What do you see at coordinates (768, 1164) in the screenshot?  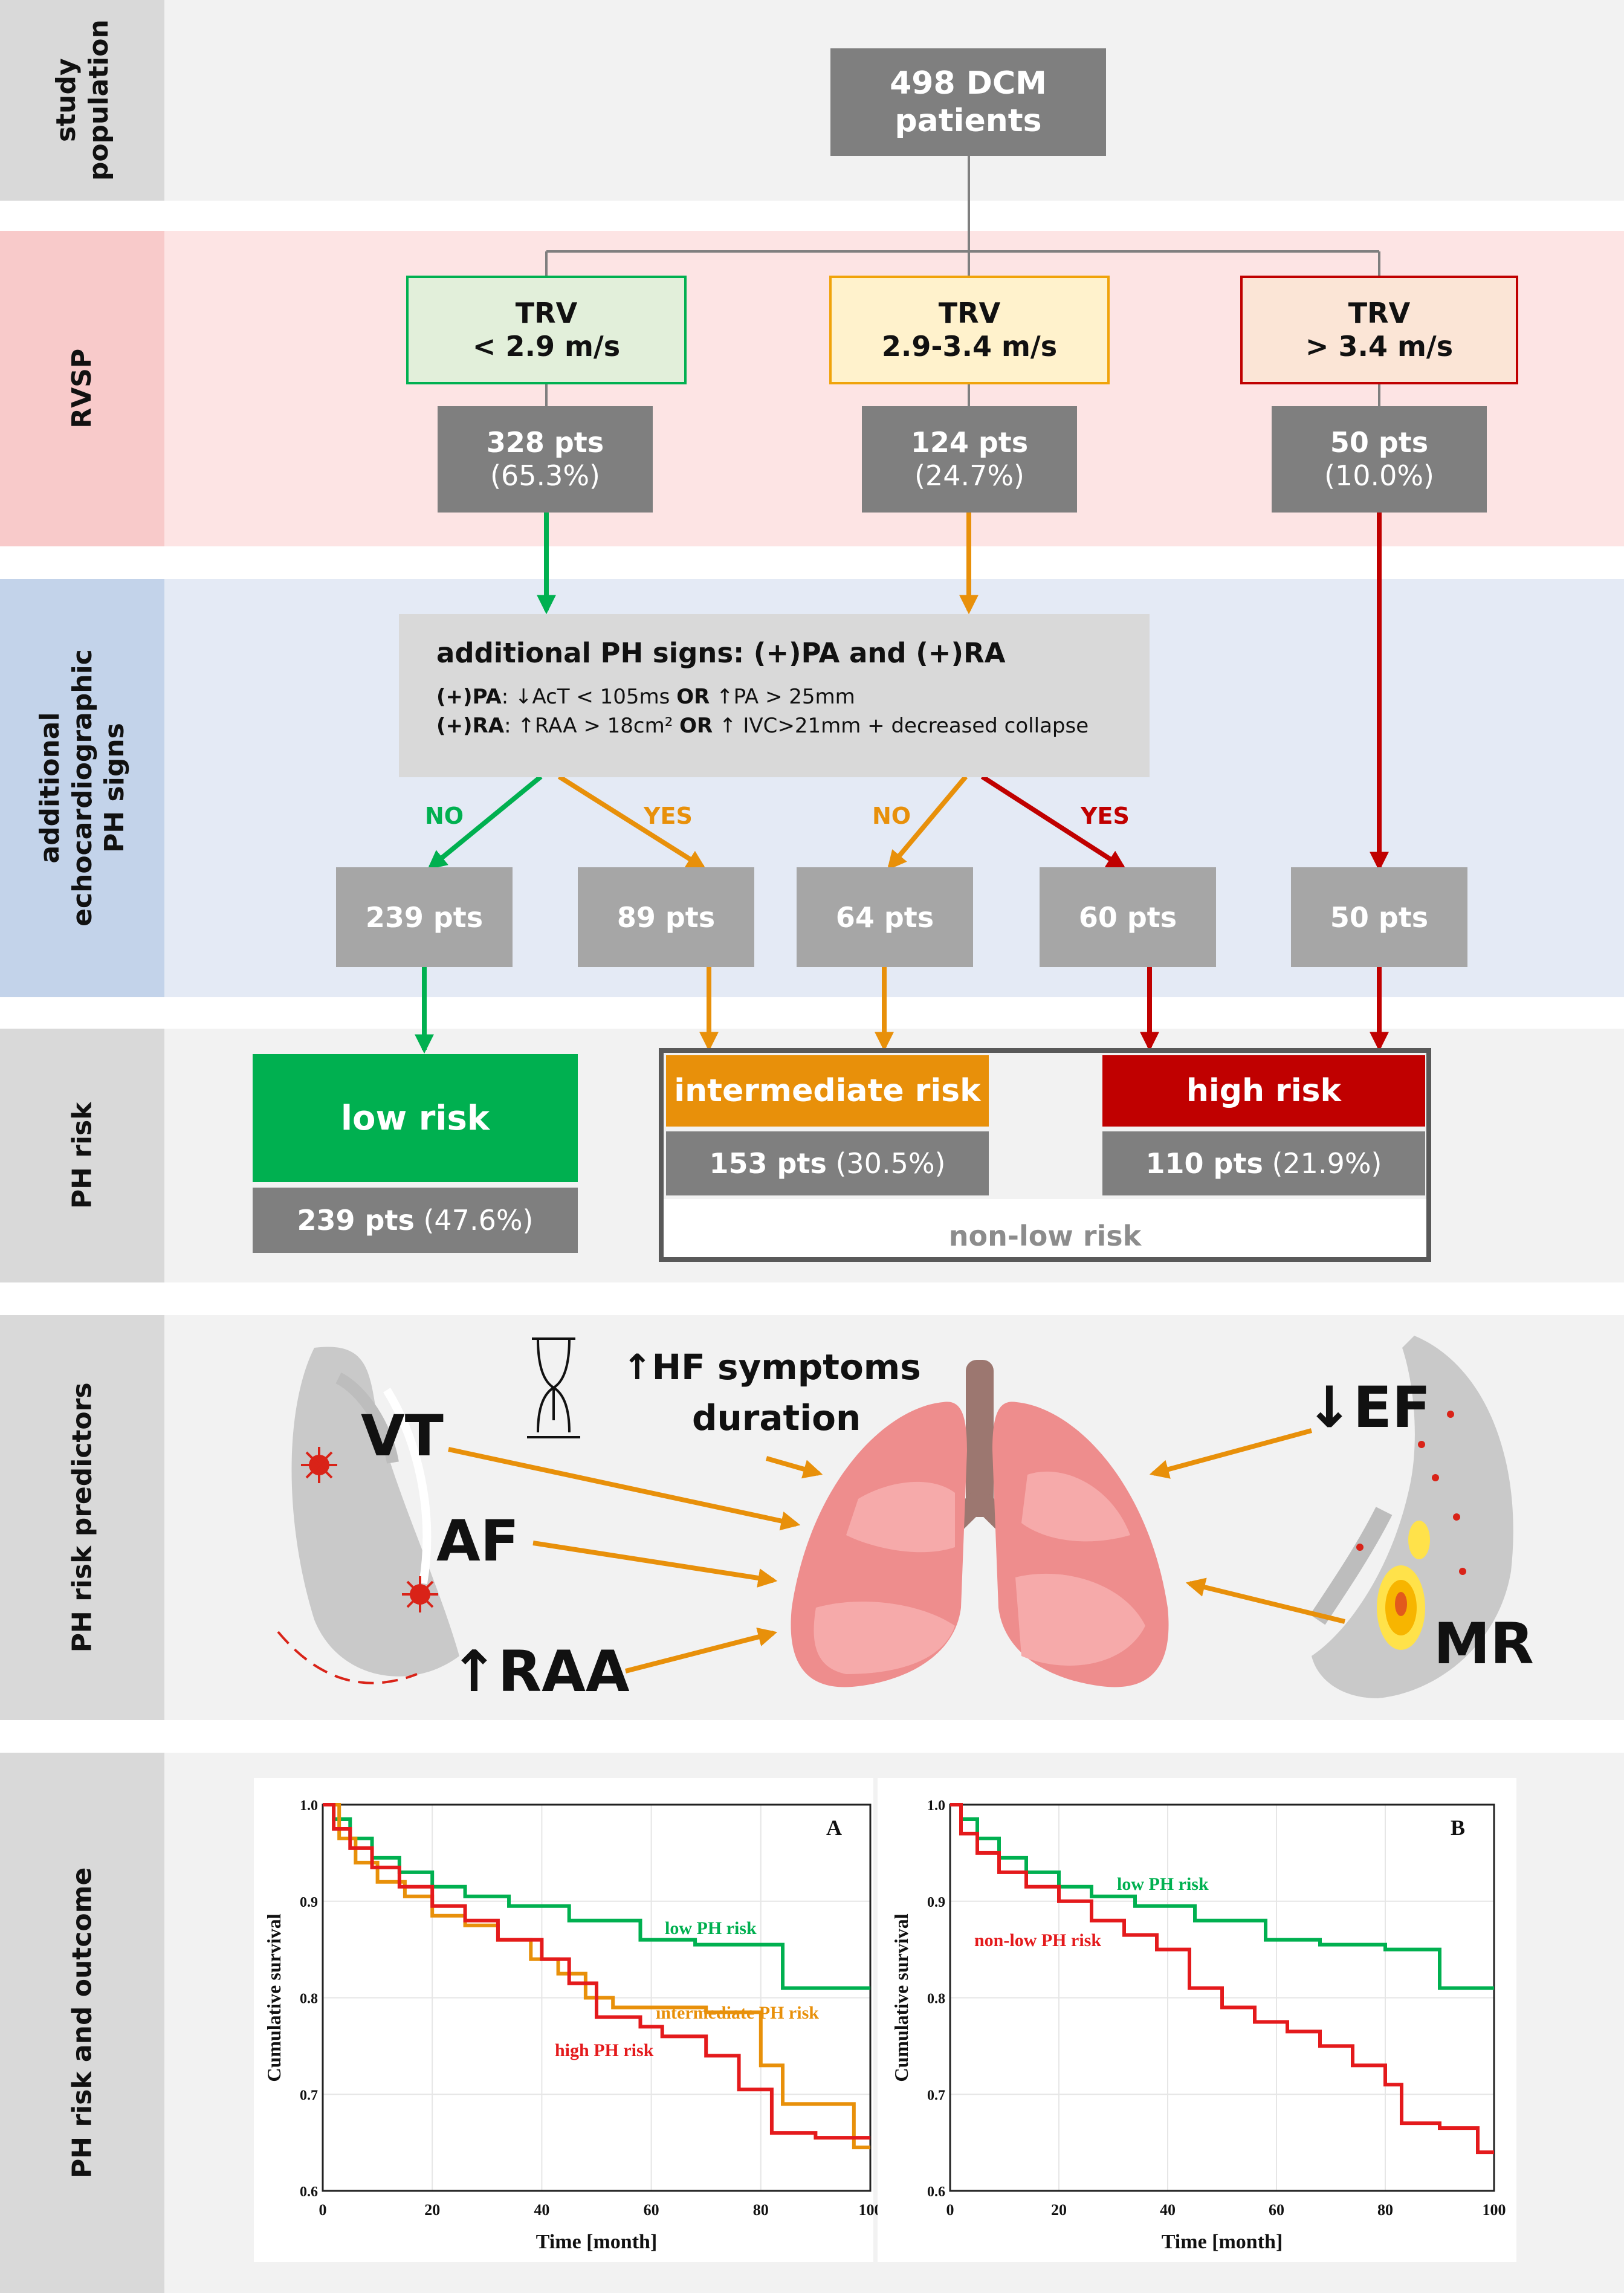 I see `pts-count: 153 pts` at bounding box center [768, 1164].